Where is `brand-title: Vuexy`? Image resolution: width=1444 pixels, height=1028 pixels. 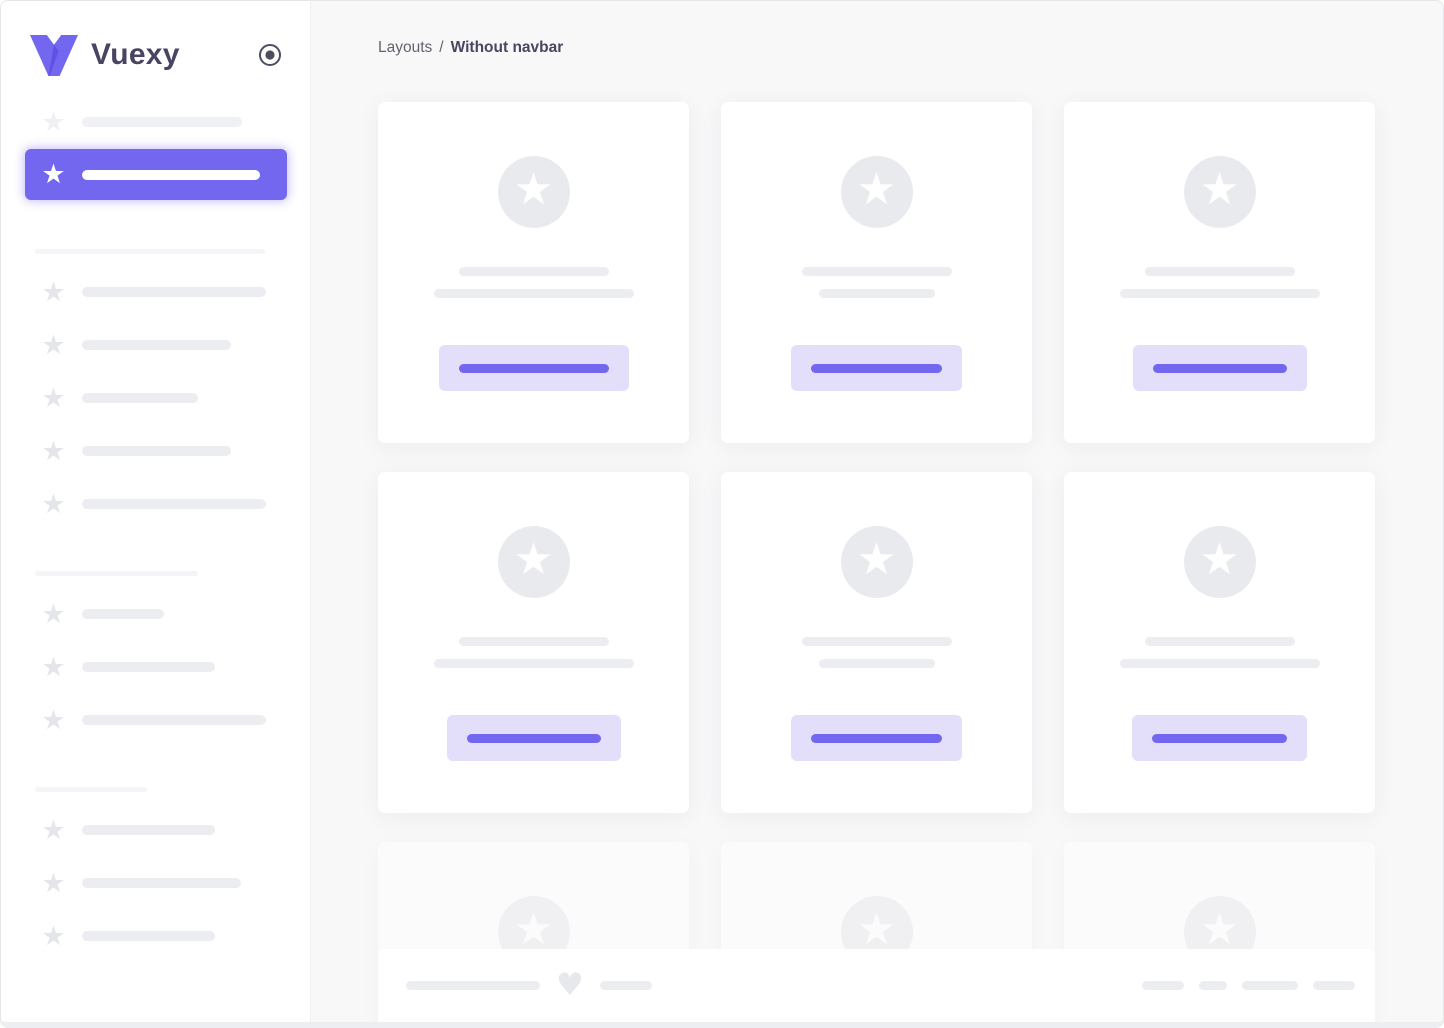 brand-title: Vuexy is located at coordinates (135, 54).